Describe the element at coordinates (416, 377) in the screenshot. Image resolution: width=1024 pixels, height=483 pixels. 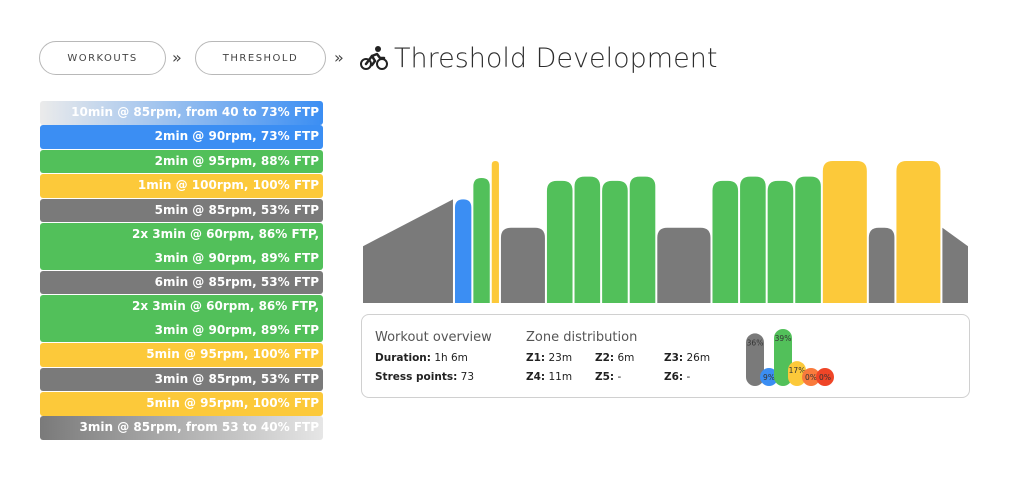
I see `stress-label: Stress points:` at that location.